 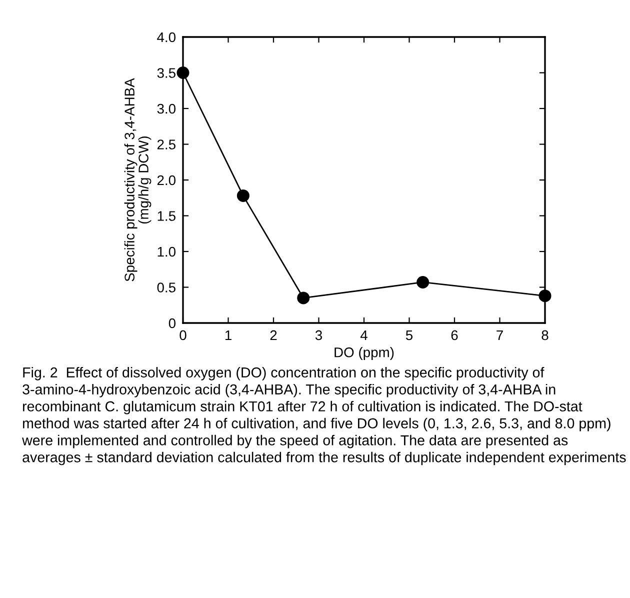 What do you see at coordinates (166, 37) in the screenshot?
I see `y-tick-label: 4.0` at bounding box center [166, 37].